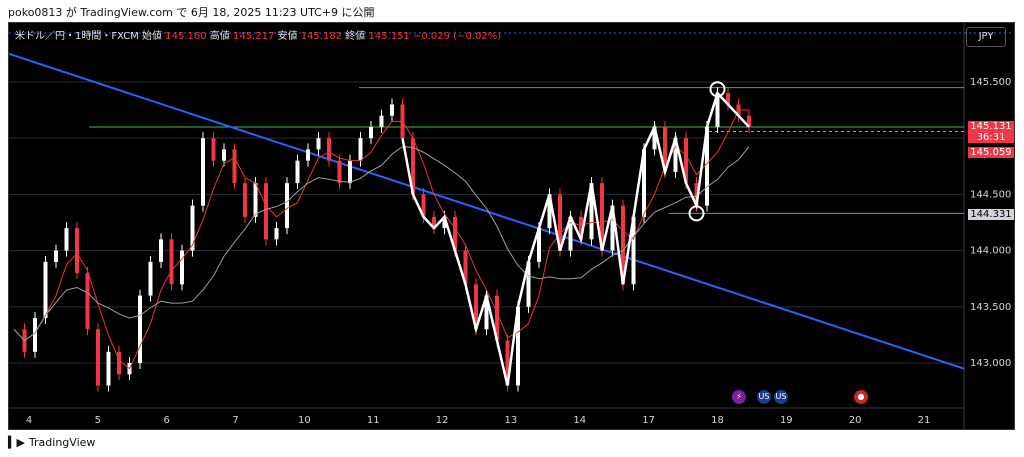 The image size is (1024, 457). Describe the element at coordinates (986, 37) in the screenshot. I see `currency-button: JPY` at that location.